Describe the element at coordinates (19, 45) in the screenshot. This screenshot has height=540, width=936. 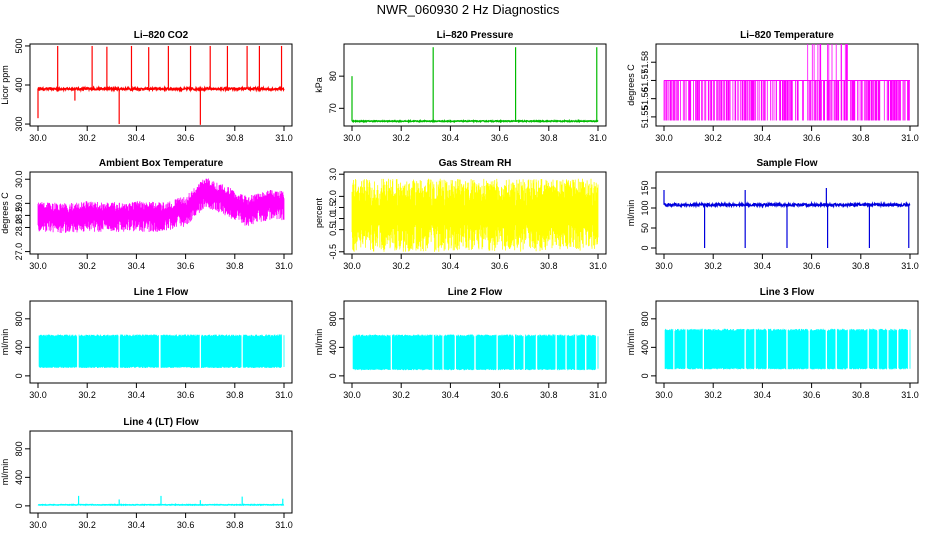
I see `y-tick-label: 500` at that location.